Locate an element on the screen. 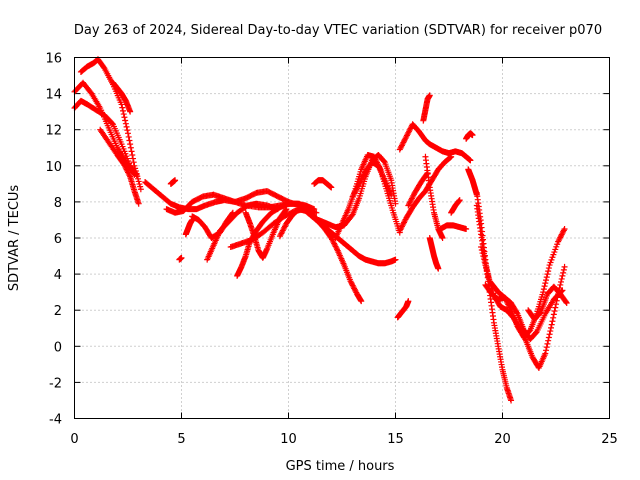 Image resolution: width=640 pixels, height=480 pixels. marker-track-22-end is located at coordinates (408, 301).